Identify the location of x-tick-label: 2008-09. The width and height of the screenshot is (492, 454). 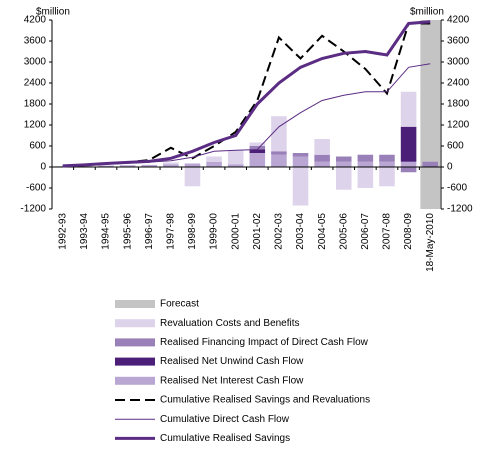
(408, 231).